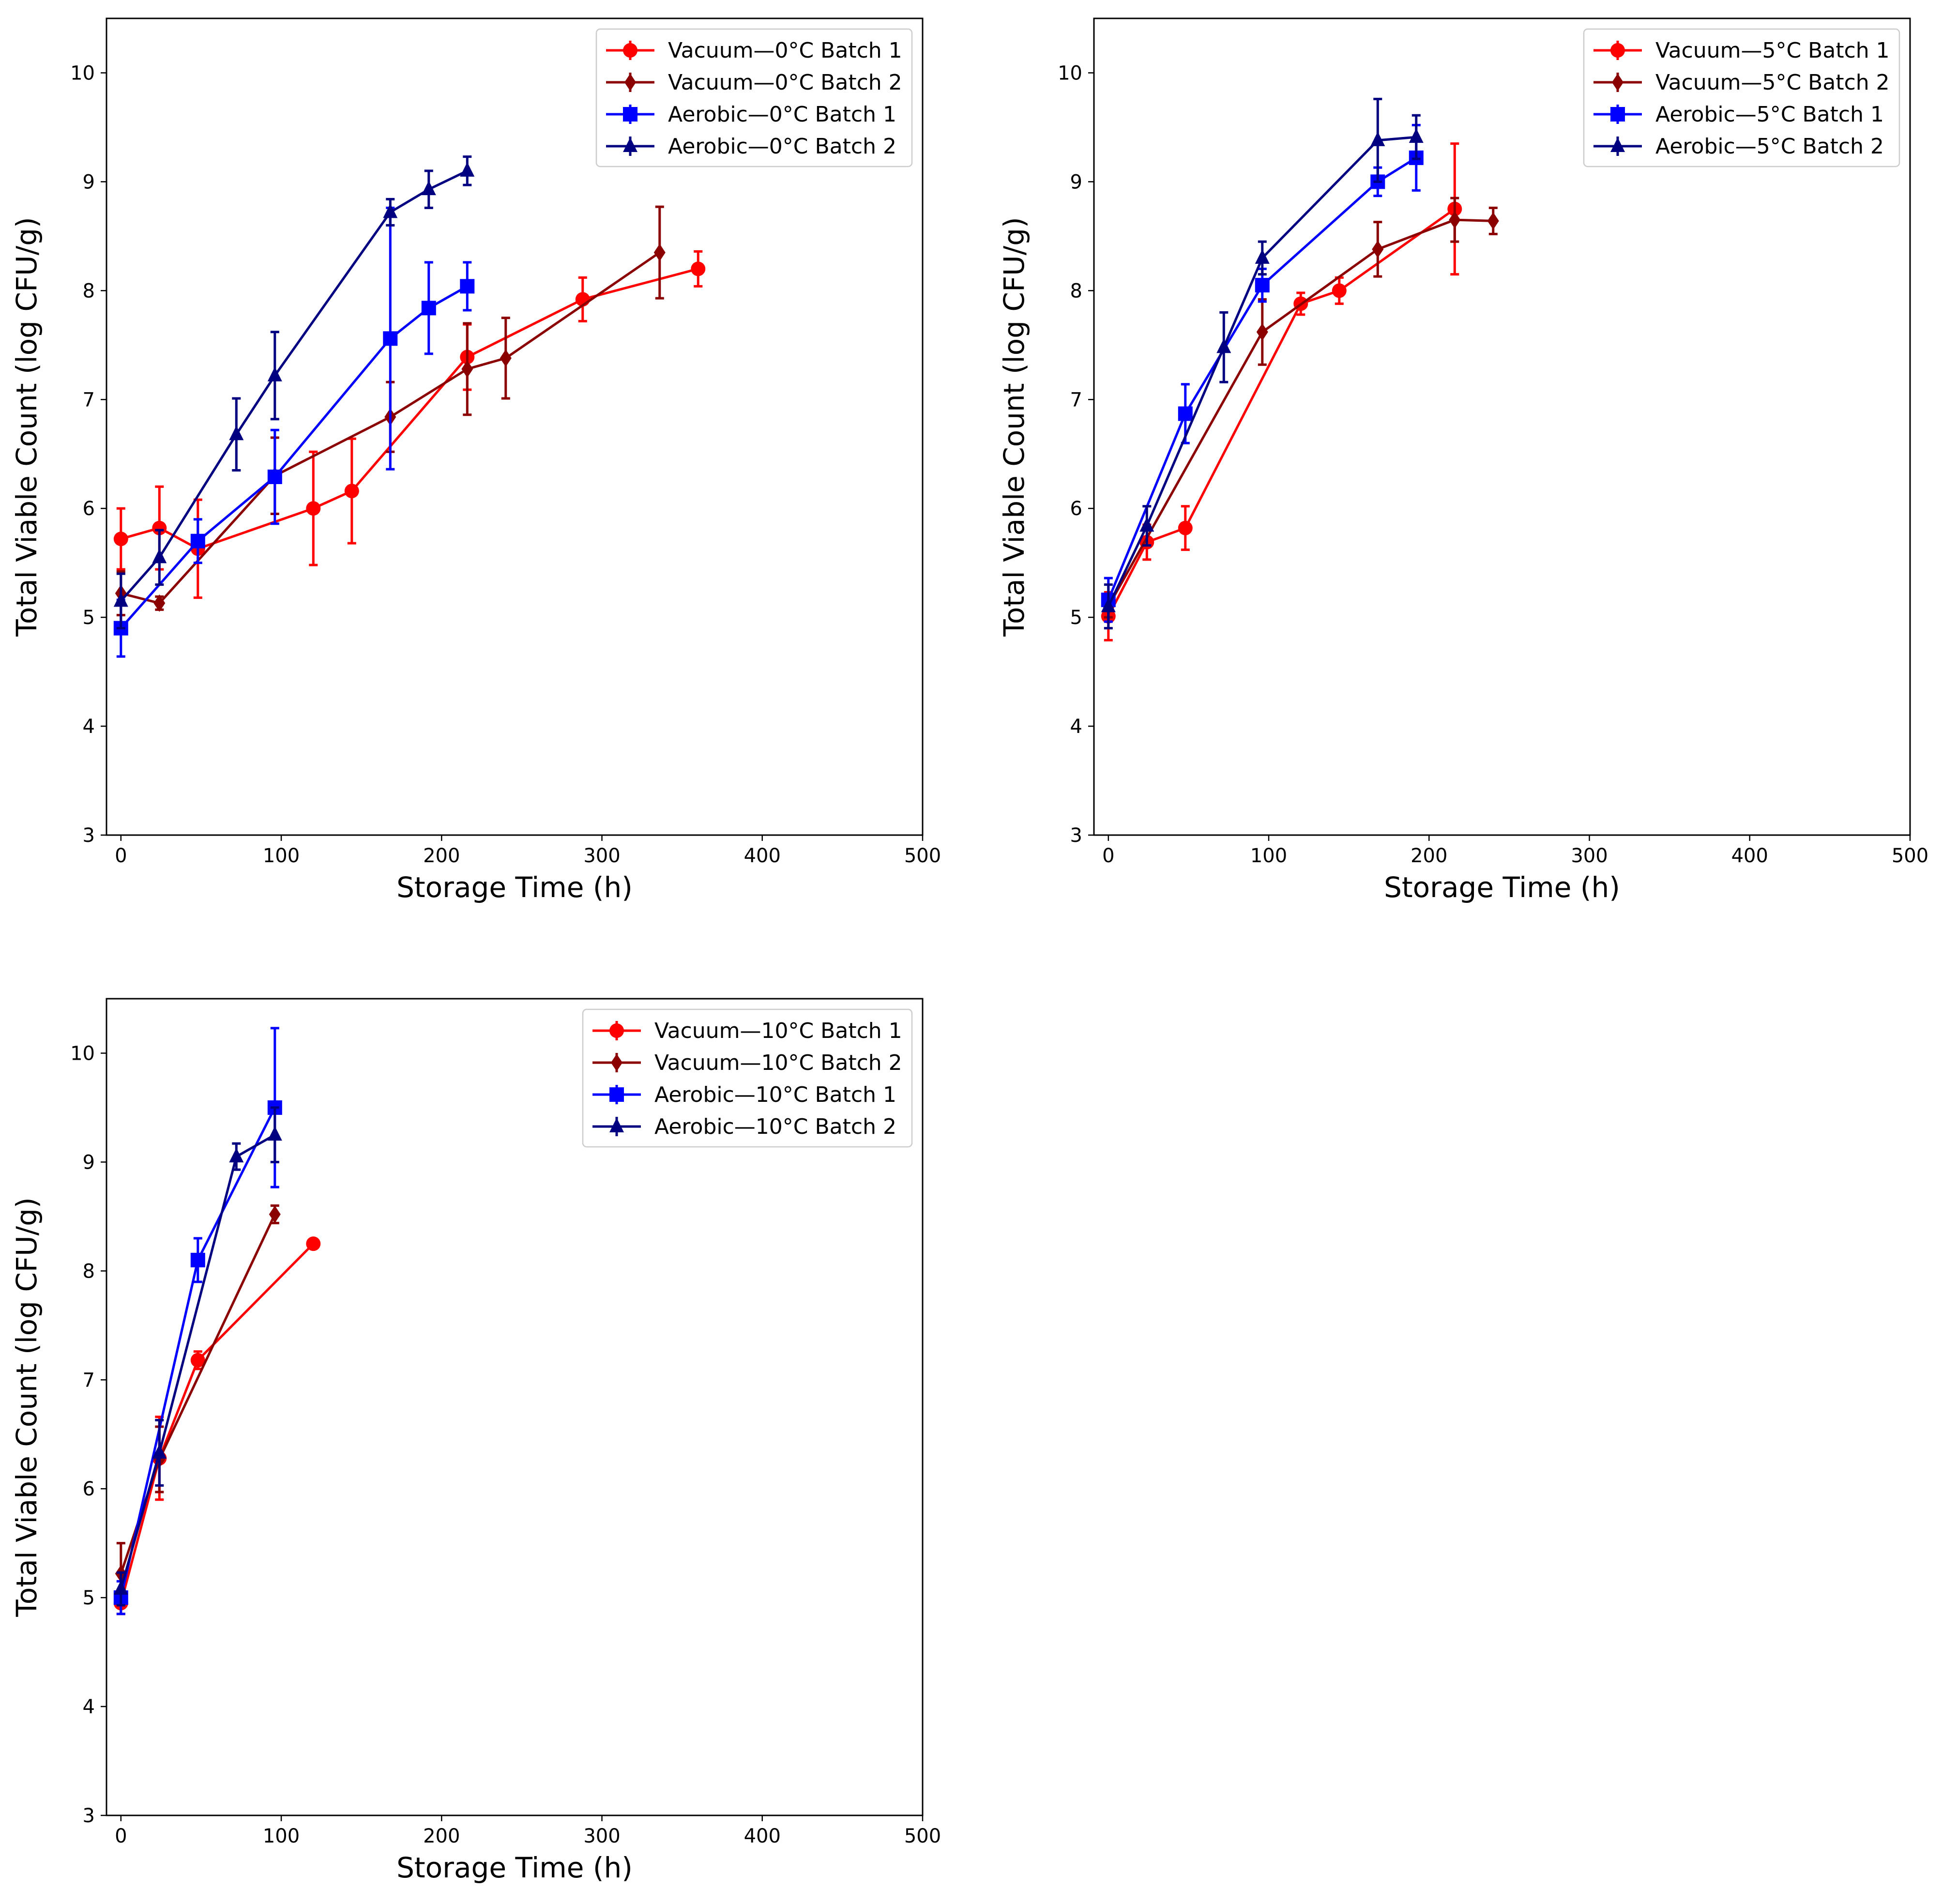 This screenshot has width=1942, height=1904. What do you see at coordinates (778, 1063) in the screenshot?
I see `legend-label: Vacuum—10°C Batch 2` at bounding box center [778, 1063].